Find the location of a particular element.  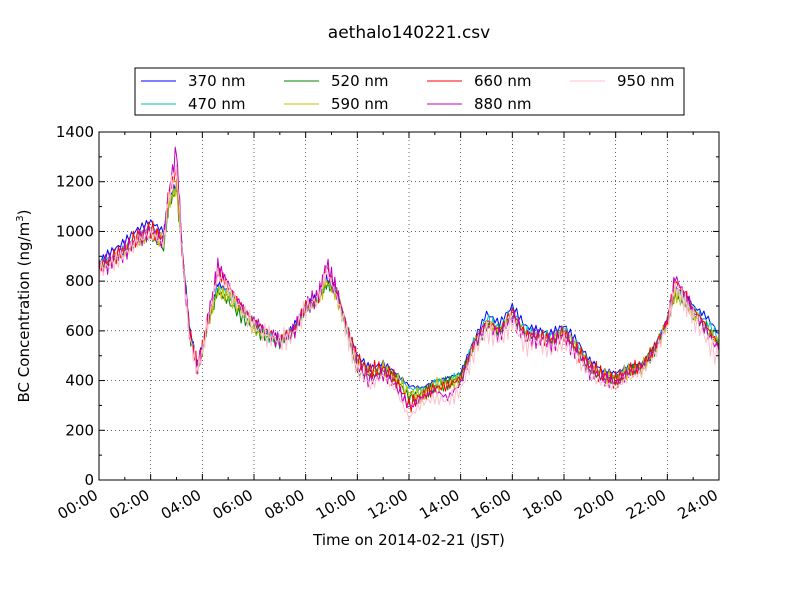

legend-label: 660 nm is located at coordinates (503, 81).